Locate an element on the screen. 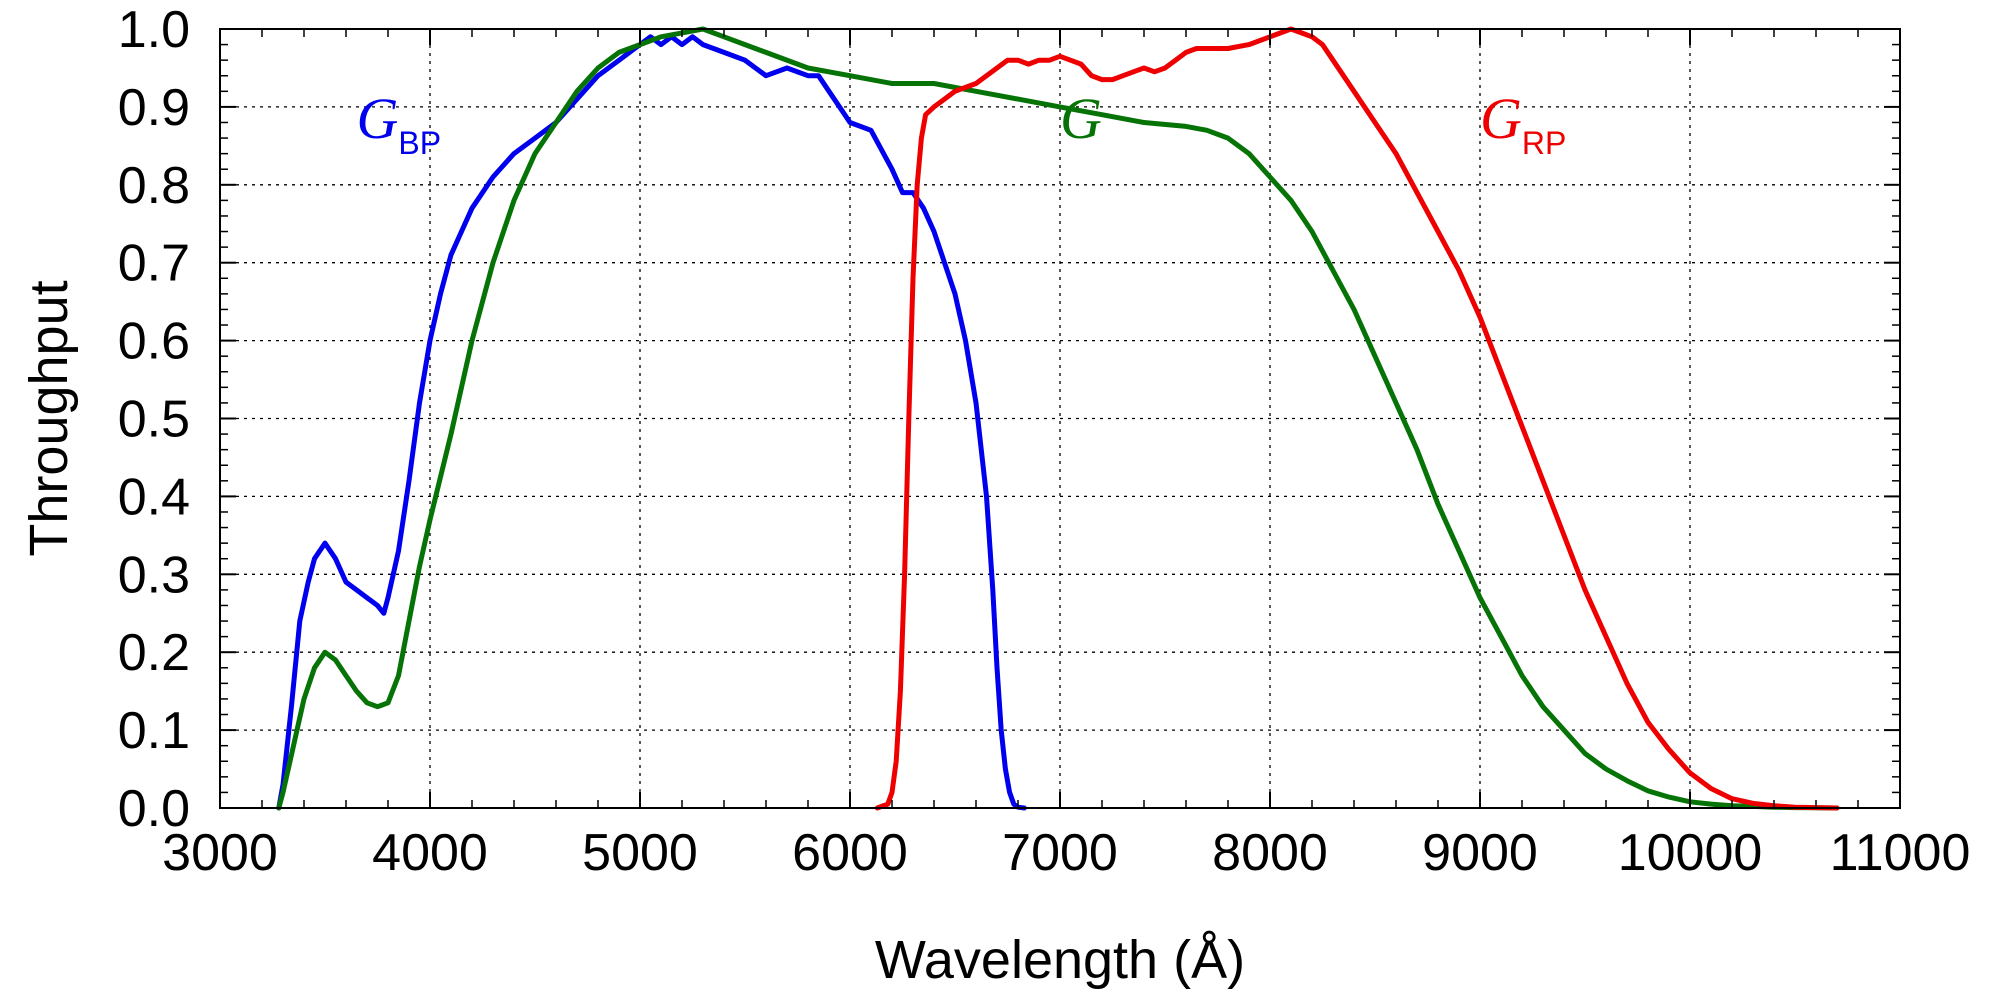  y-tick-label: 0.7 is located at coordinates (154, 264).